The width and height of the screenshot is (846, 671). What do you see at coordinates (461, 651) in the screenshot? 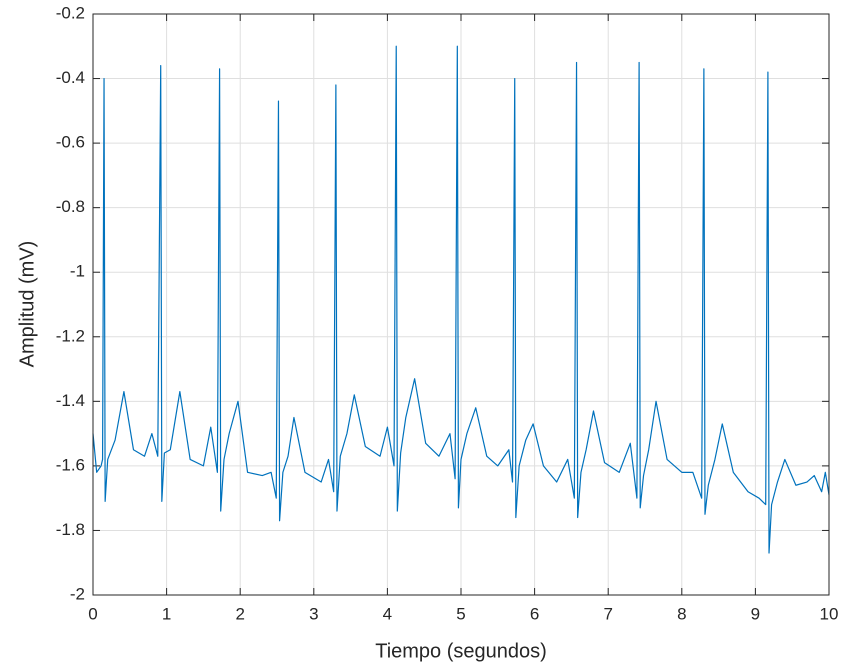
I see `x-axis-label: Tiempo (segundos)` at bounding box center [461, 651].